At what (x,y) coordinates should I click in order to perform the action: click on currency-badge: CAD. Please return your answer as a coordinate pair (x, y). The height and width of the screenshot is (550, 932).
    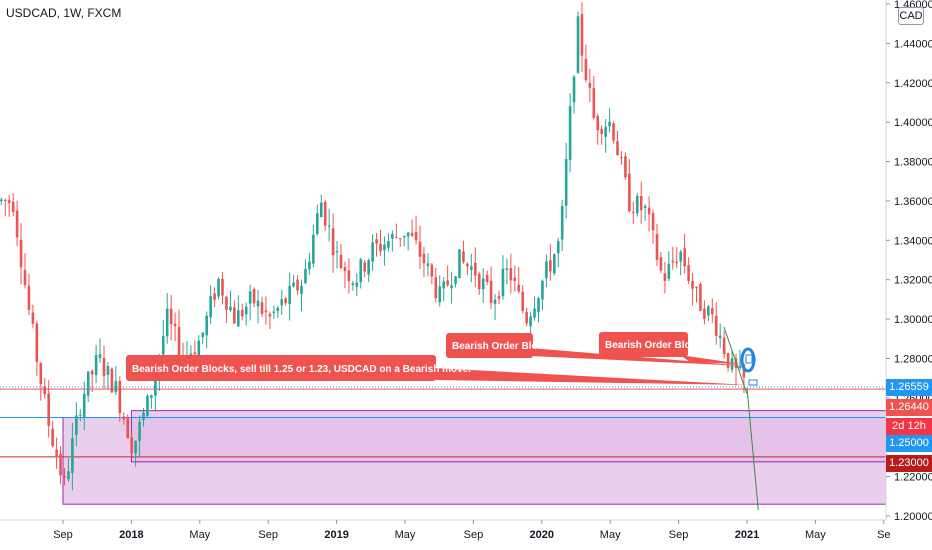
    Looking at the image, I should click on (911, 16).